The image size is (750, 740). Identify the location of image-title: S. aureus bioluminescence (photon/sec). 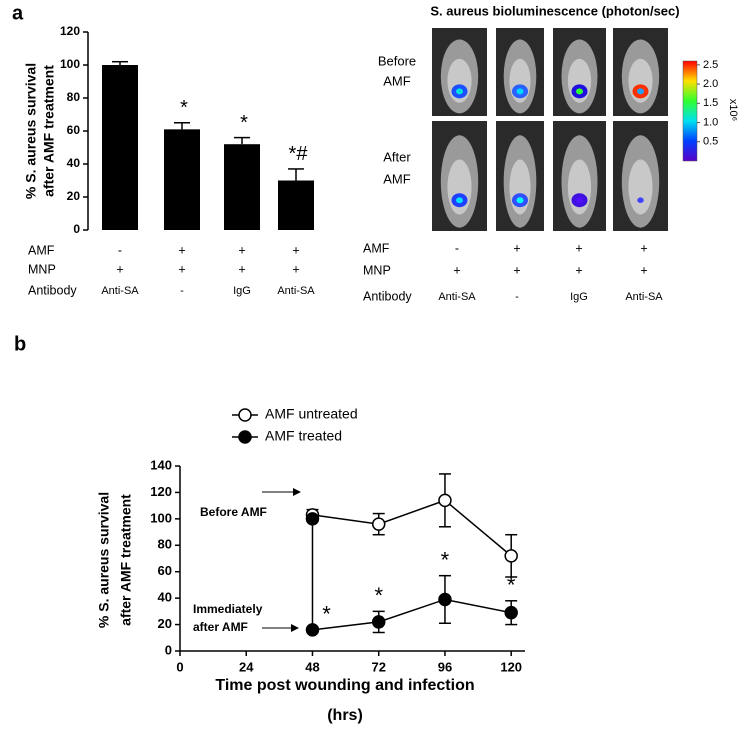
(554, 10).